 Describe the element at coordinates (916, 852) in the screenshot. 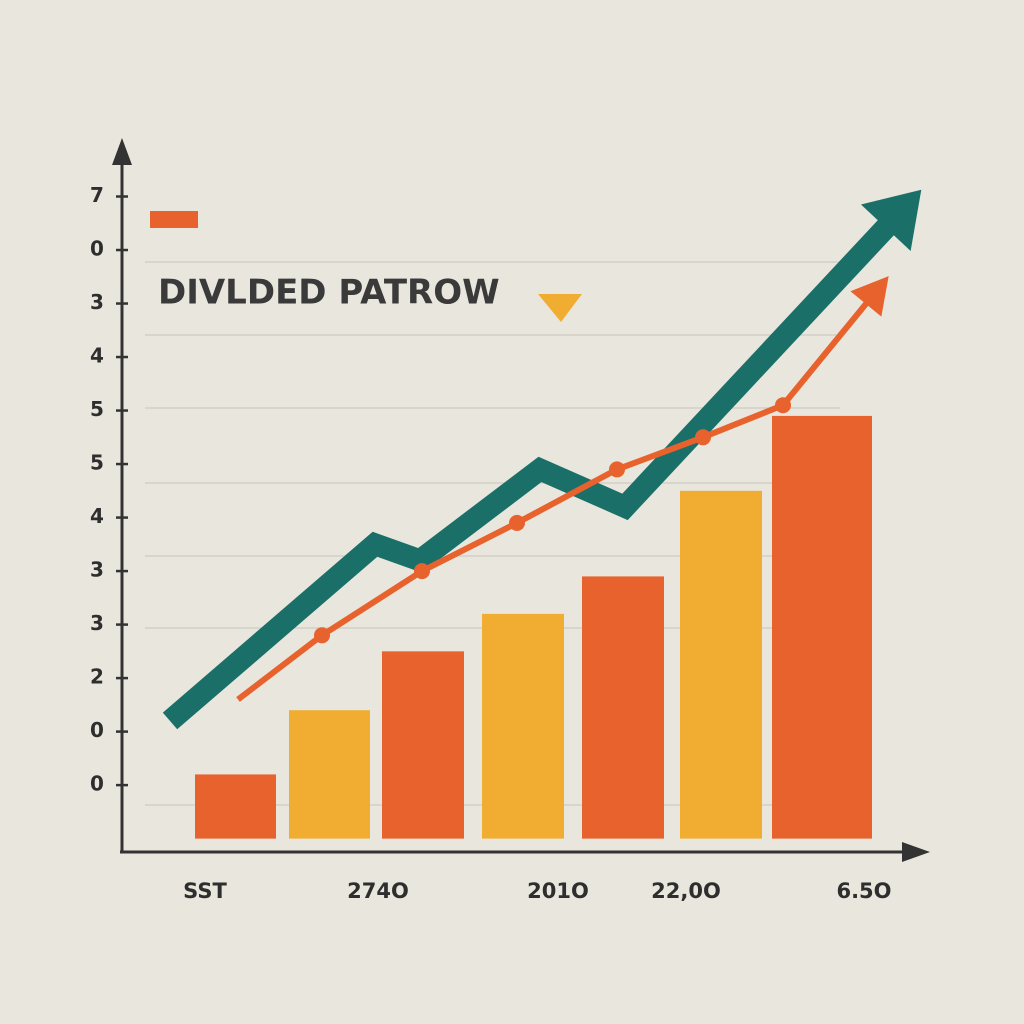

I see `x-axis-arrow` at that location.